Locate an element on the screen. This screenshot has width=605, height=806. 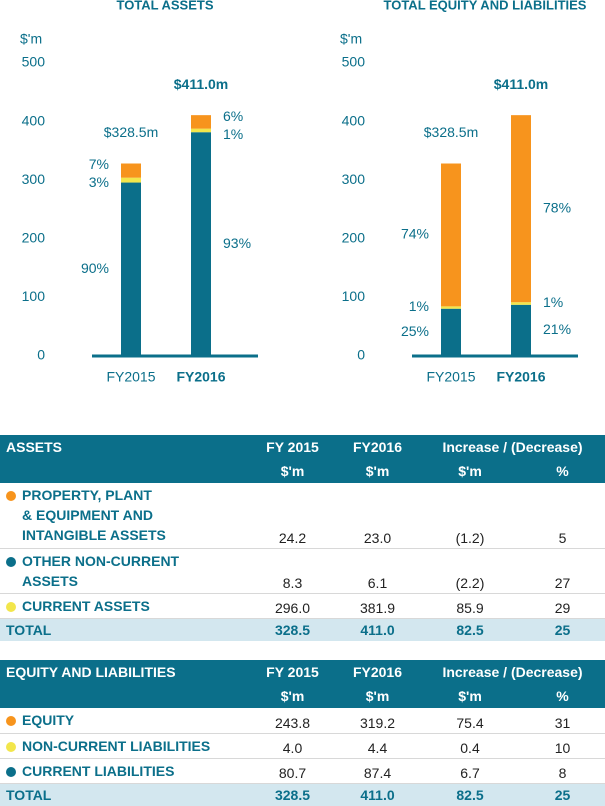
label-text: OTHER NON-CURRENT is located at coordinates (101, 560).